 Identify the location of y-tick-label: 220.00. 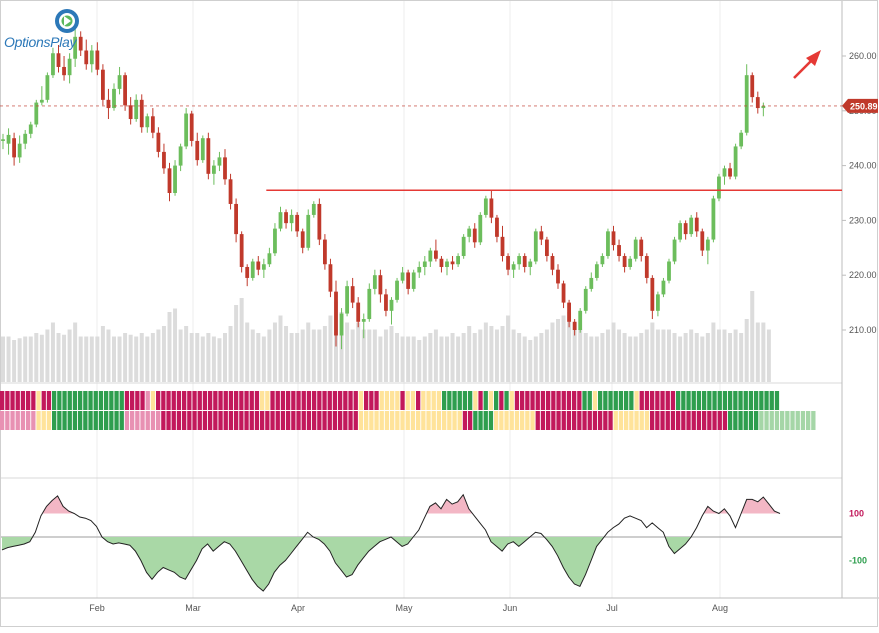
(863, 275).